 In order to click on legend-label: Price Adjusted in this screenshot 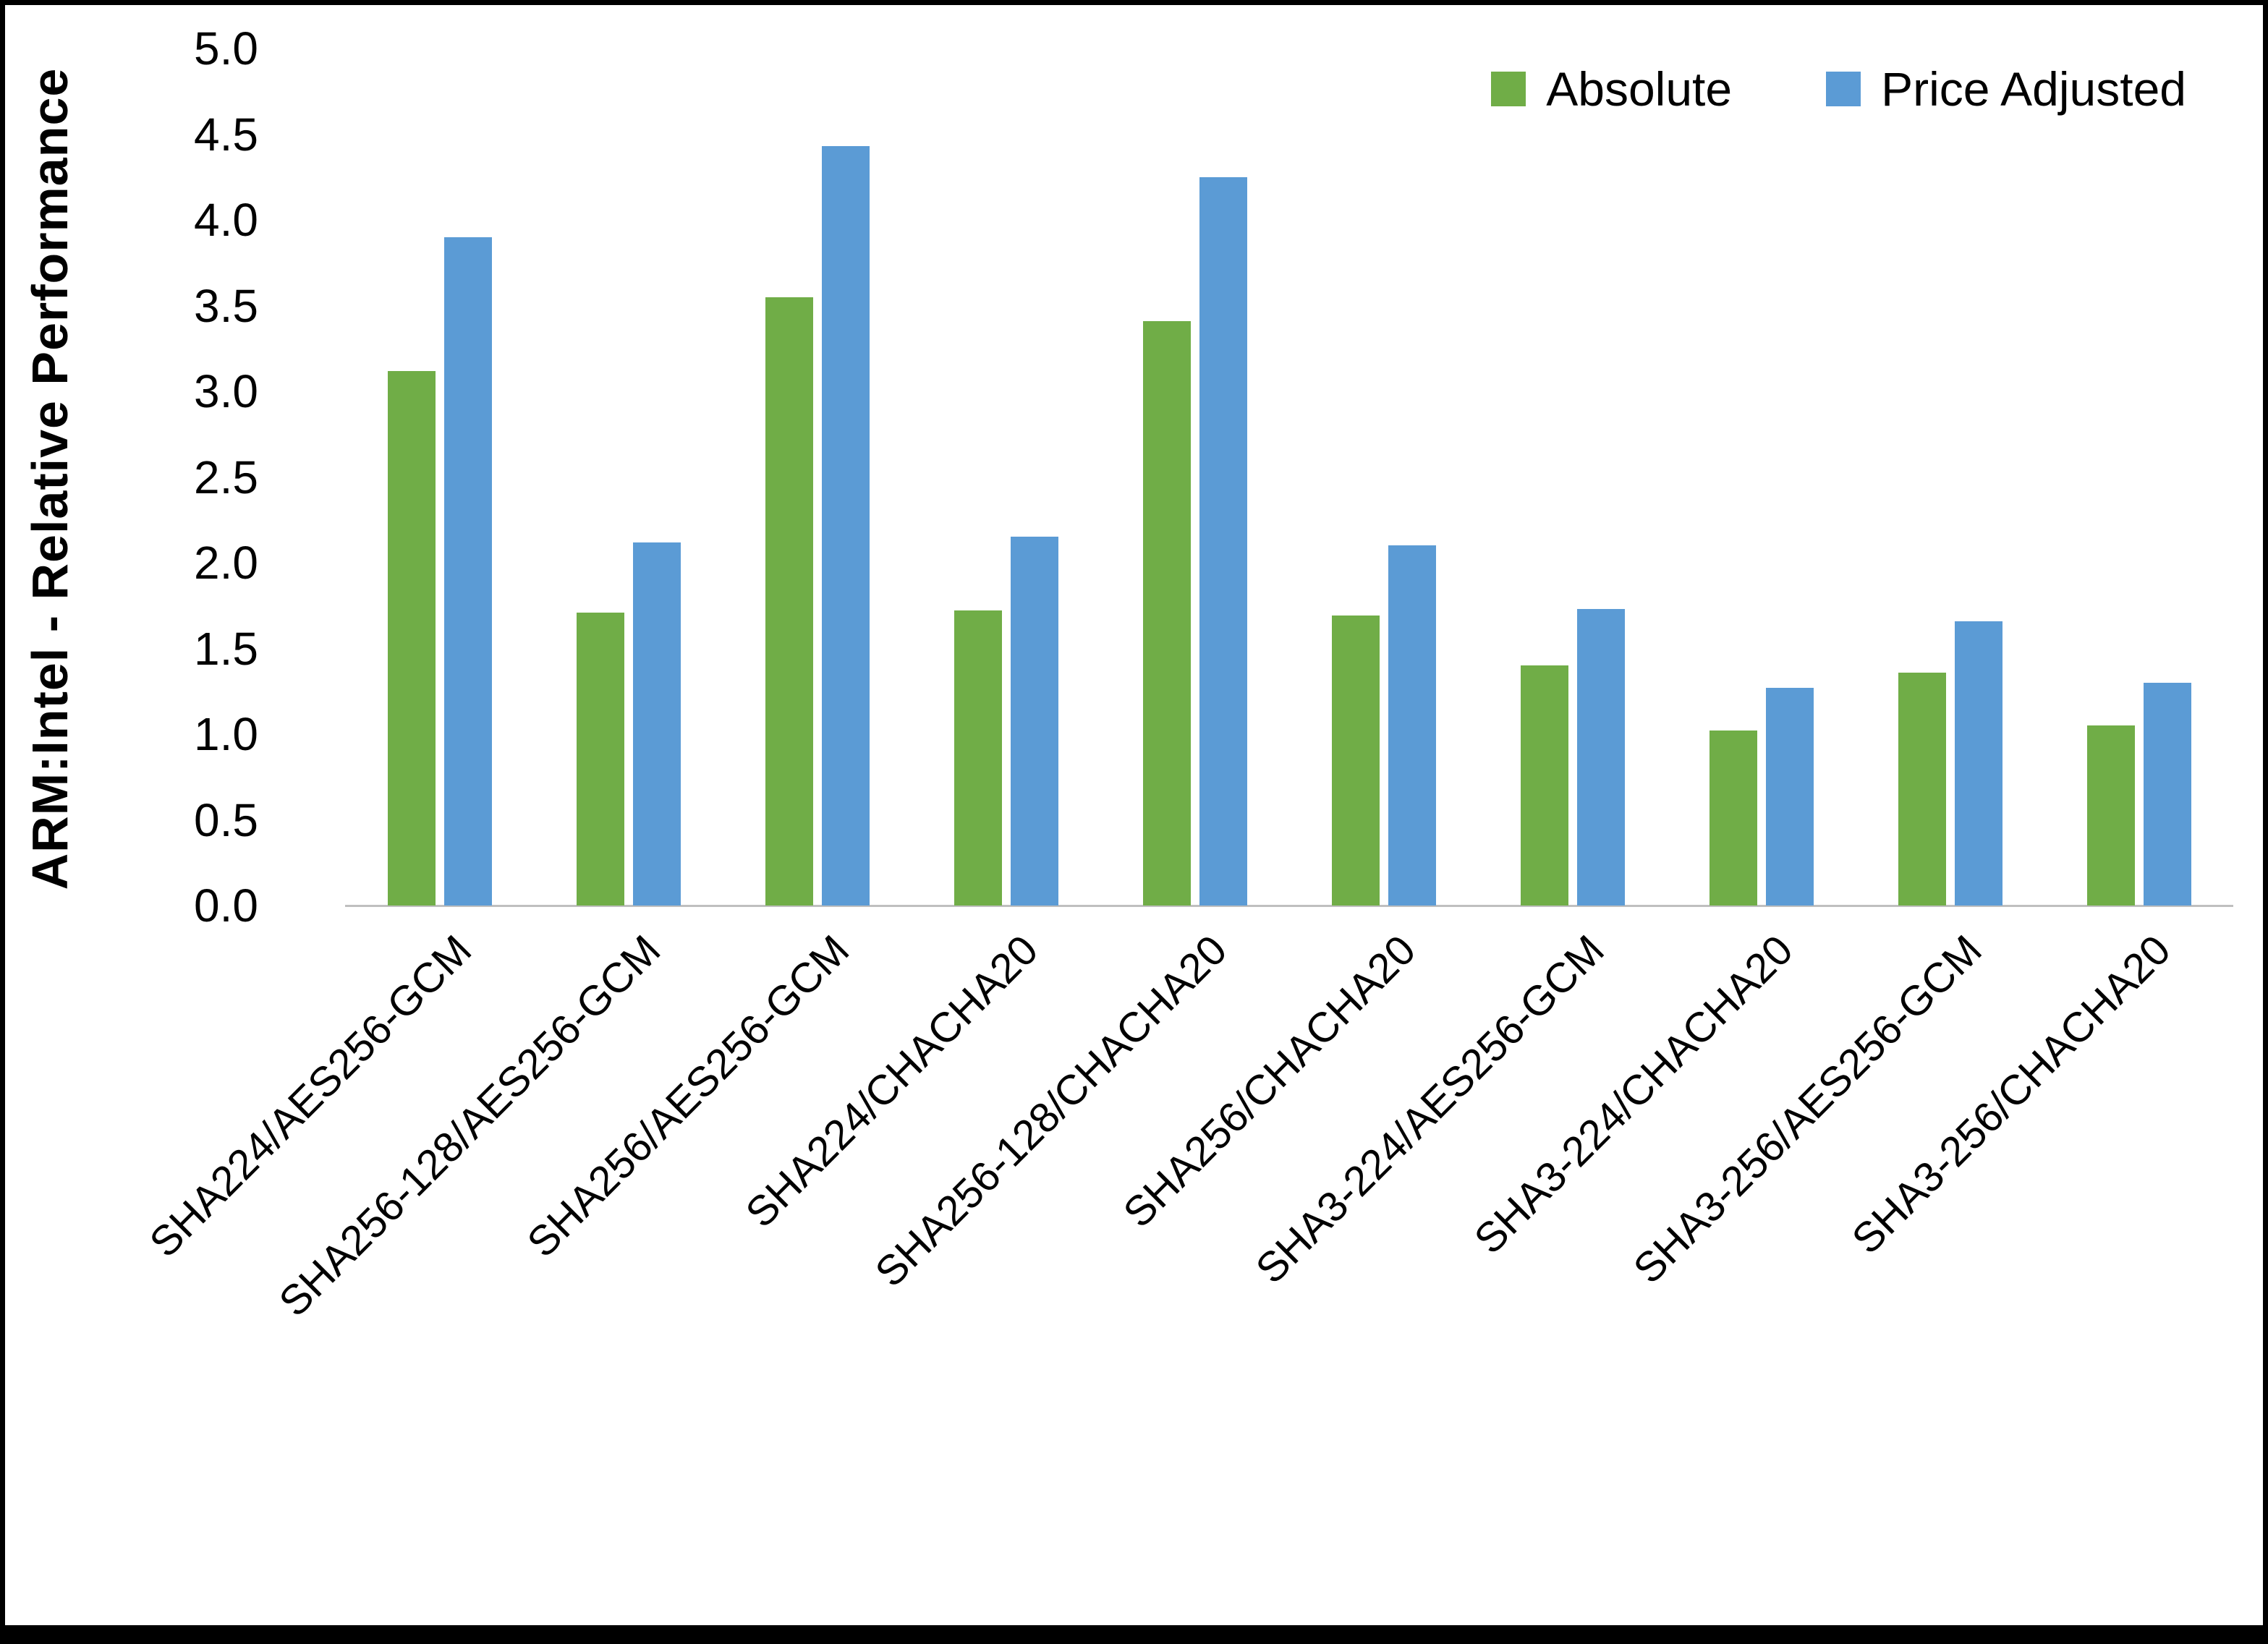, I will do `click(2034, 89)`.